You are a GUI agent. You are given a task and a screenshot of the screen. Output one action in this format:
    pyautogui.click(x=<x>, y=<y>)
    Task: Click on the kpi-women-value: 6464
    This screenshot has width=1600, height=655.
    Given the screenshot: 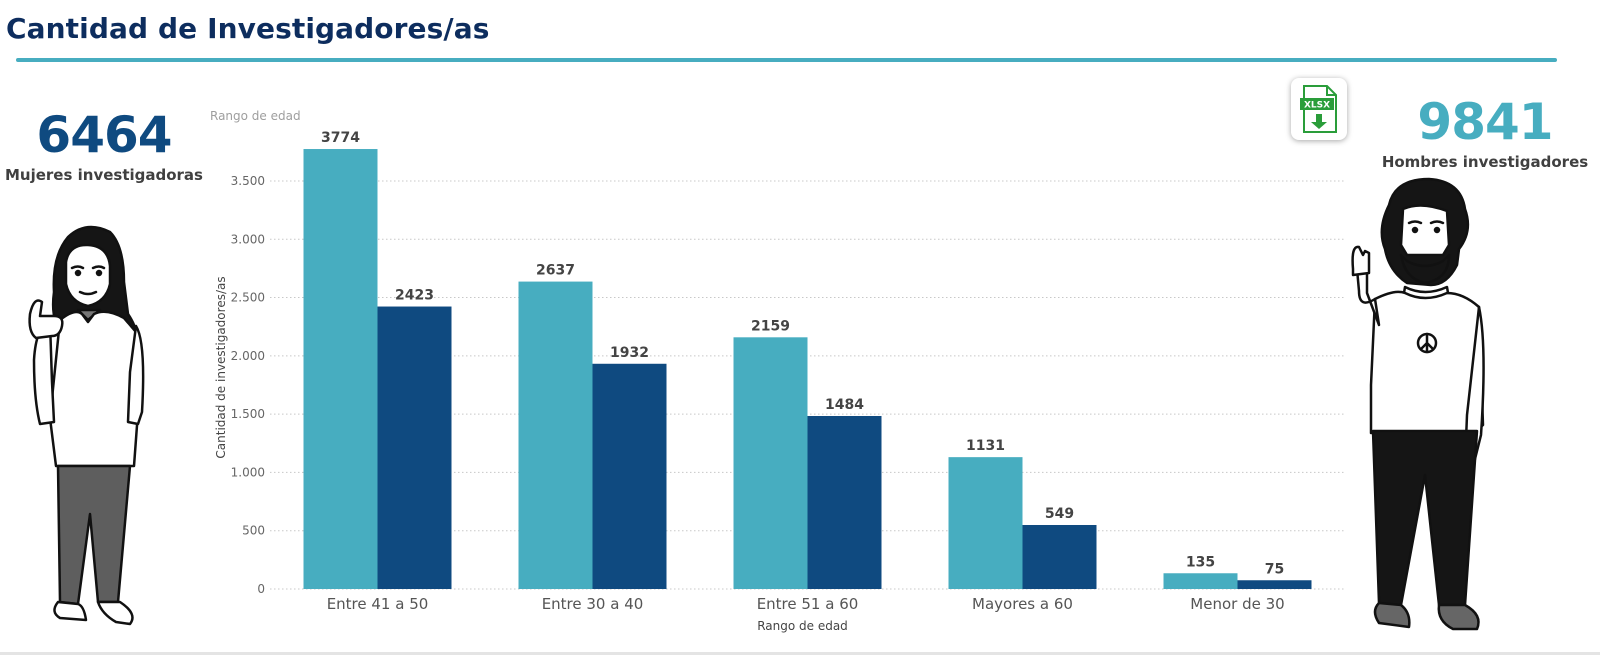 What is the action you would take?
    pyautogui.click(x=104, y=135)
    